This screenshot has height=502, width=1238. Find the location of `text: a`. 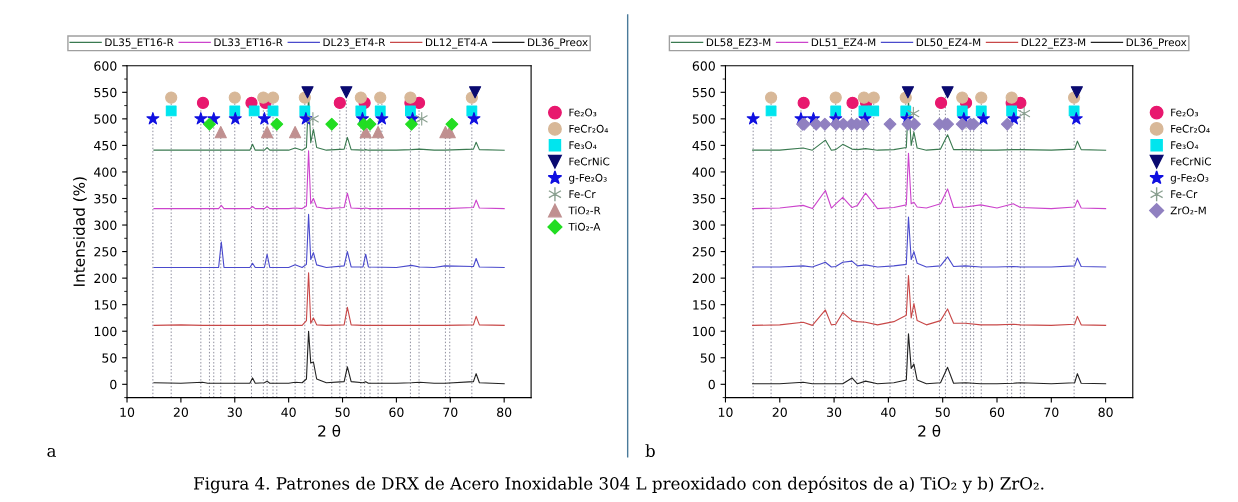

text: a is located at coordinates (52, 452).